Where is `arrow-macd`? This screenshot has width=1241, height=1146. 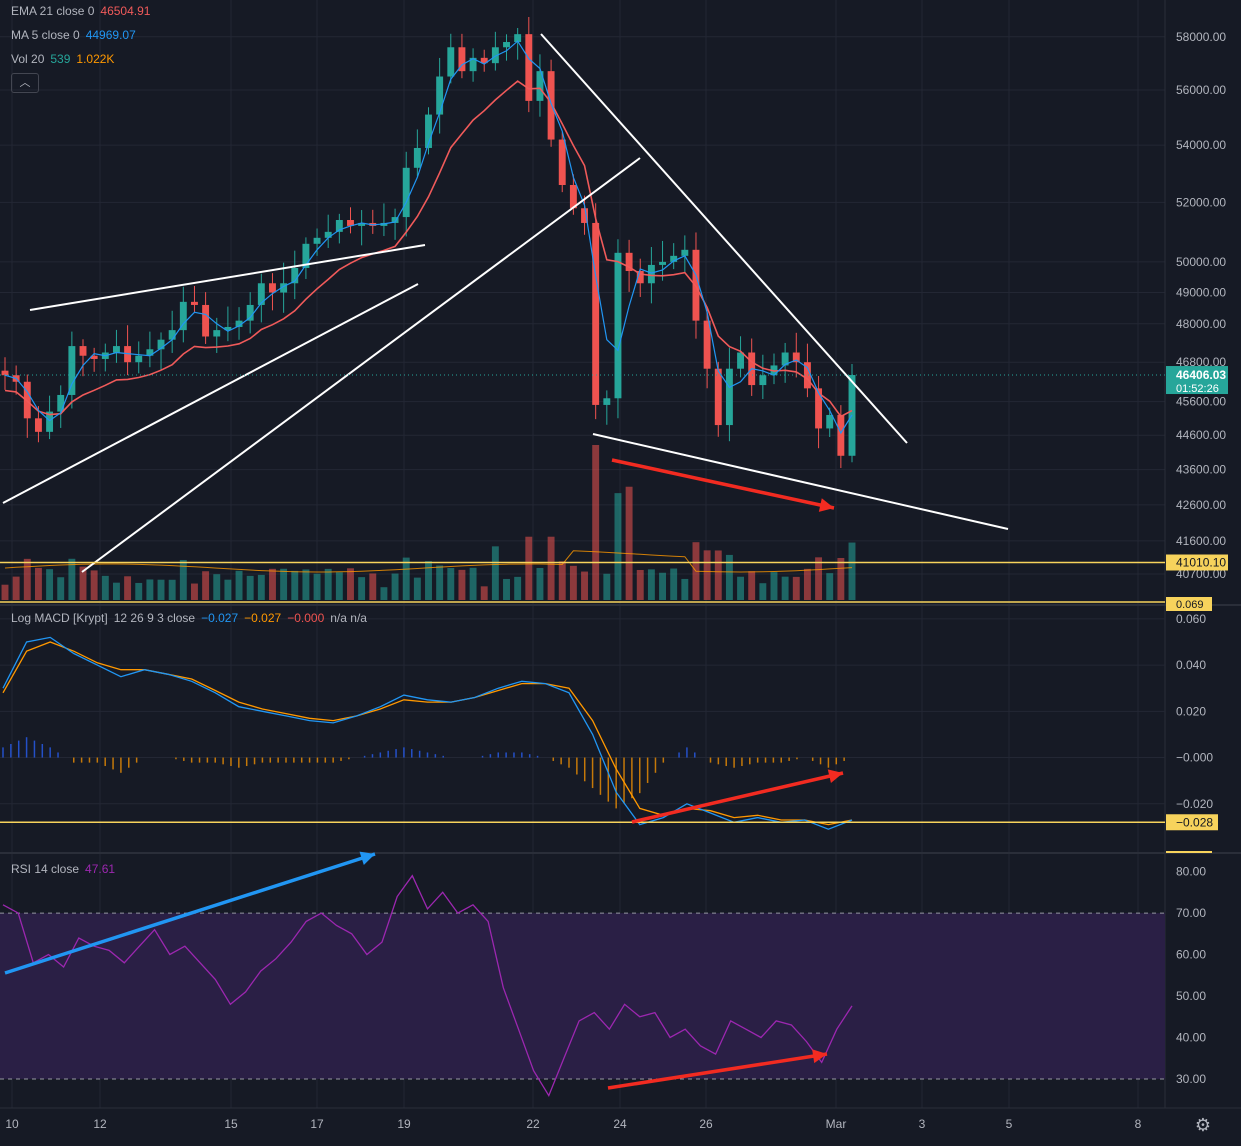 arrow-macd is located at coordinates (737, 797).